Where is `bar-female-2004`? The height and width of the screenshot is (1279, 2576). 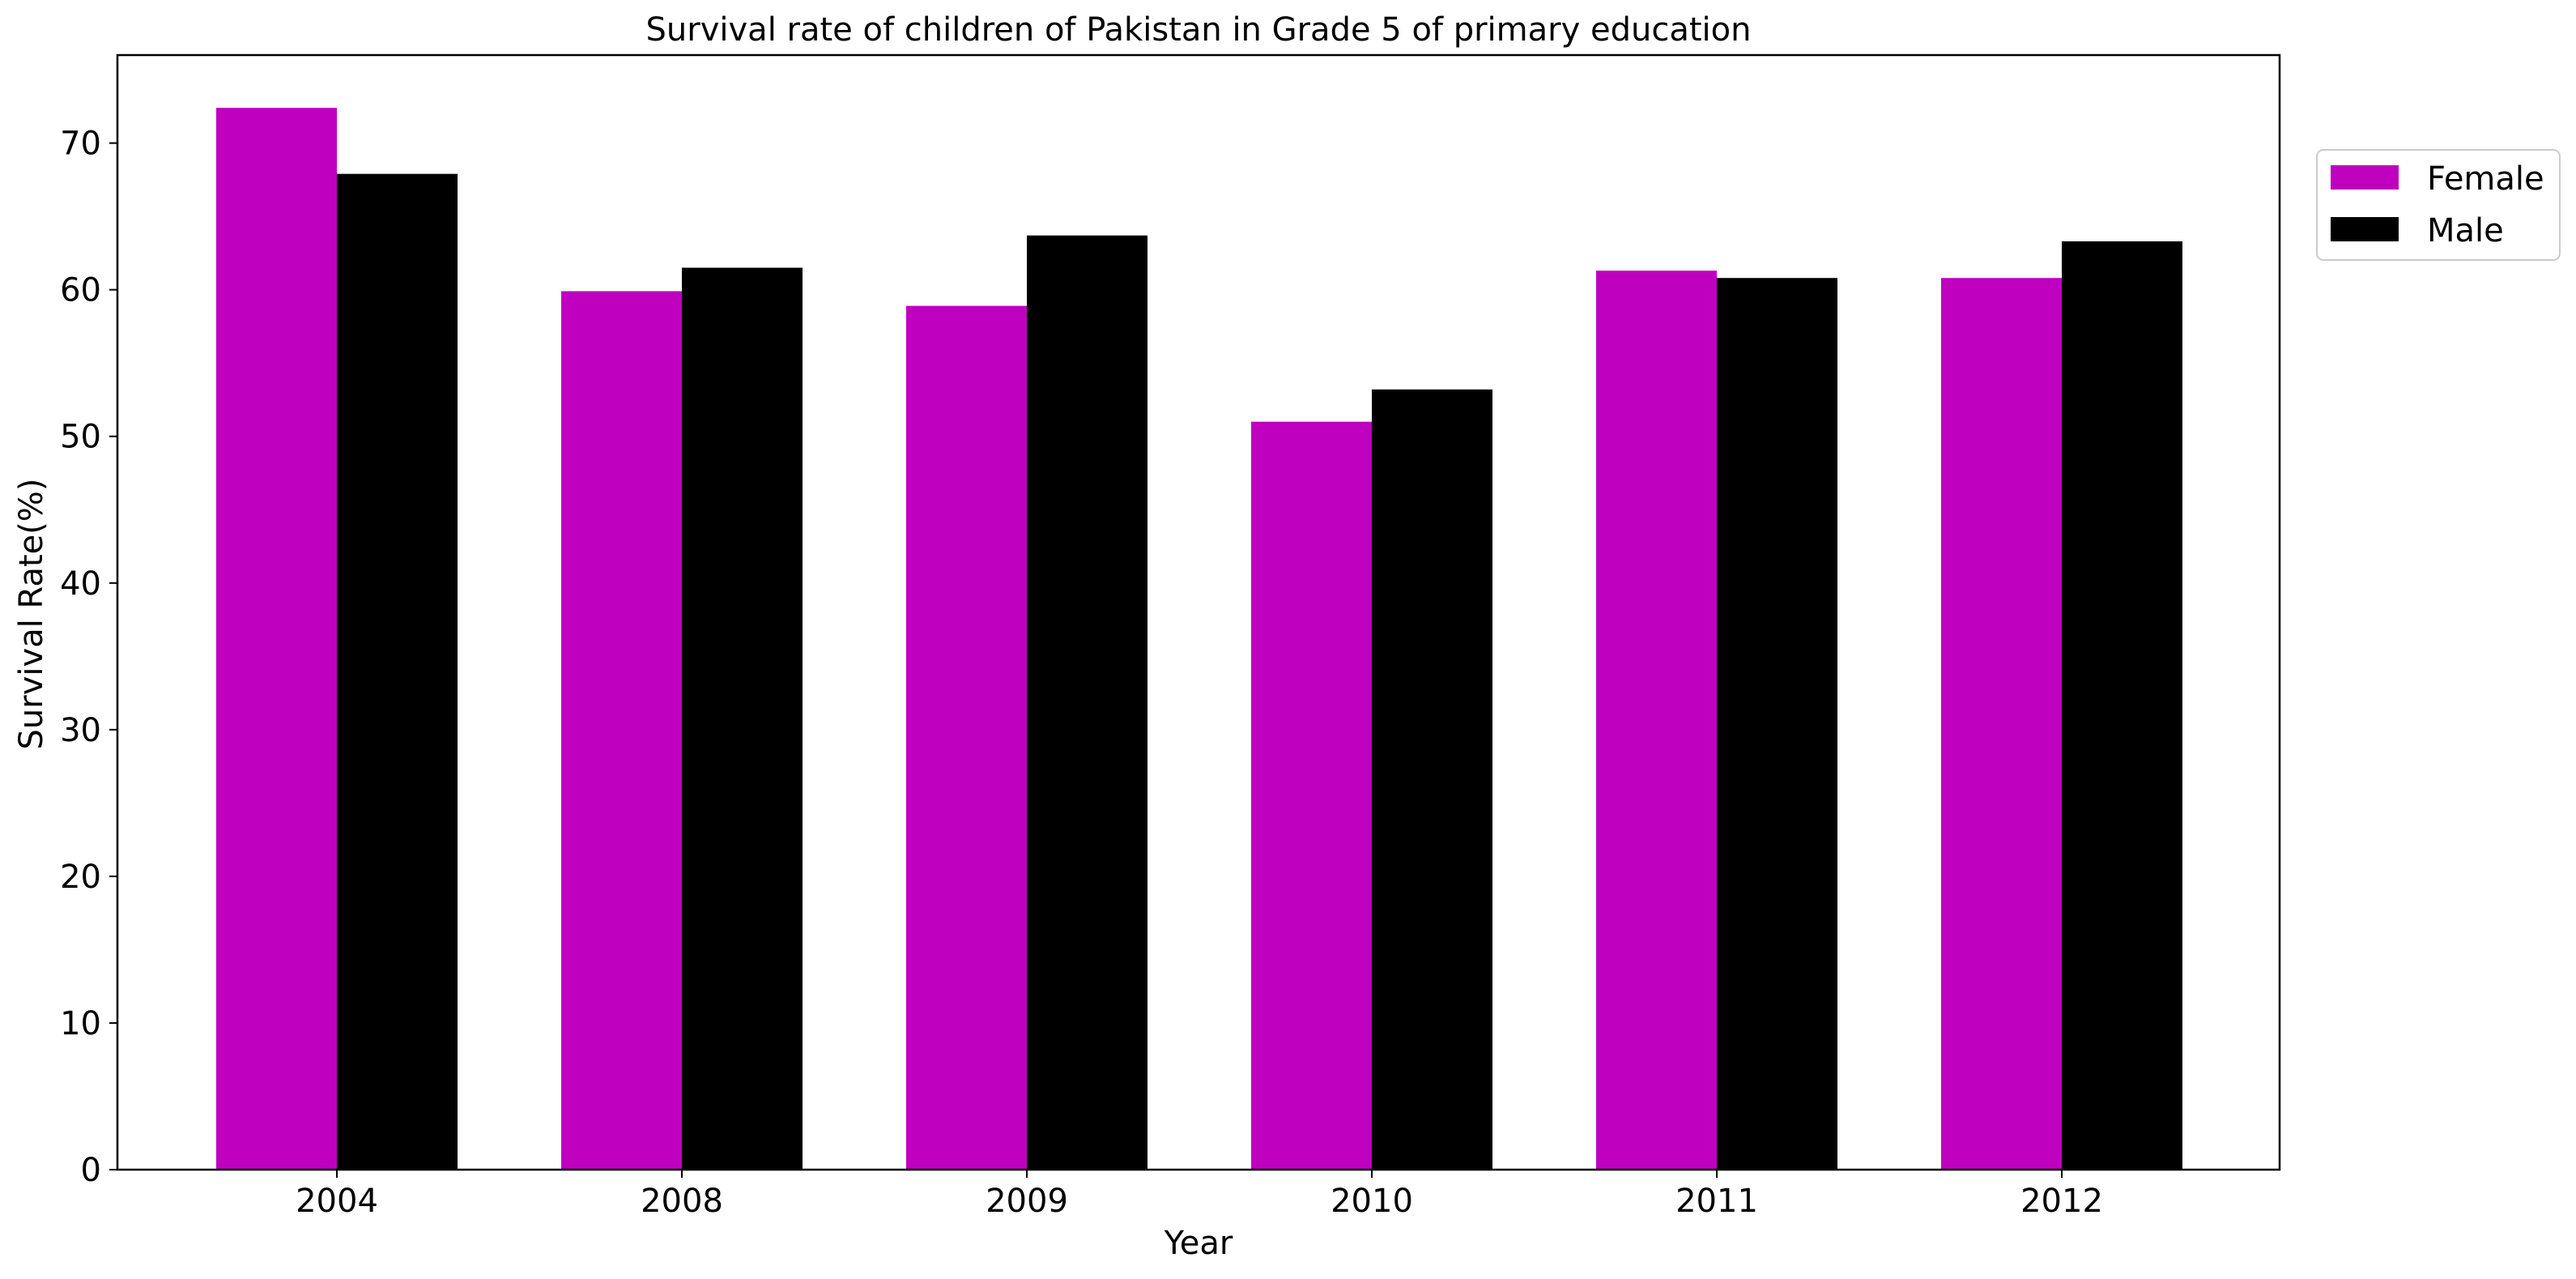
bar-female-2004 is located at coordinates (276, 639).